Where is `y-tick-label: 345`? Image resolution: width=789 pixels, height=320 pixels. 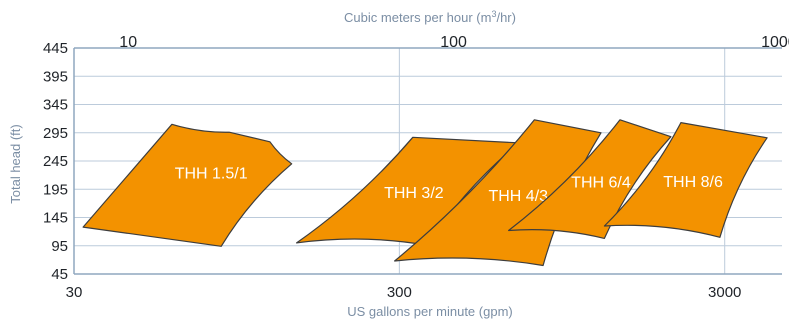
y-tick-label: 345 is located at coordinates (55, 105).